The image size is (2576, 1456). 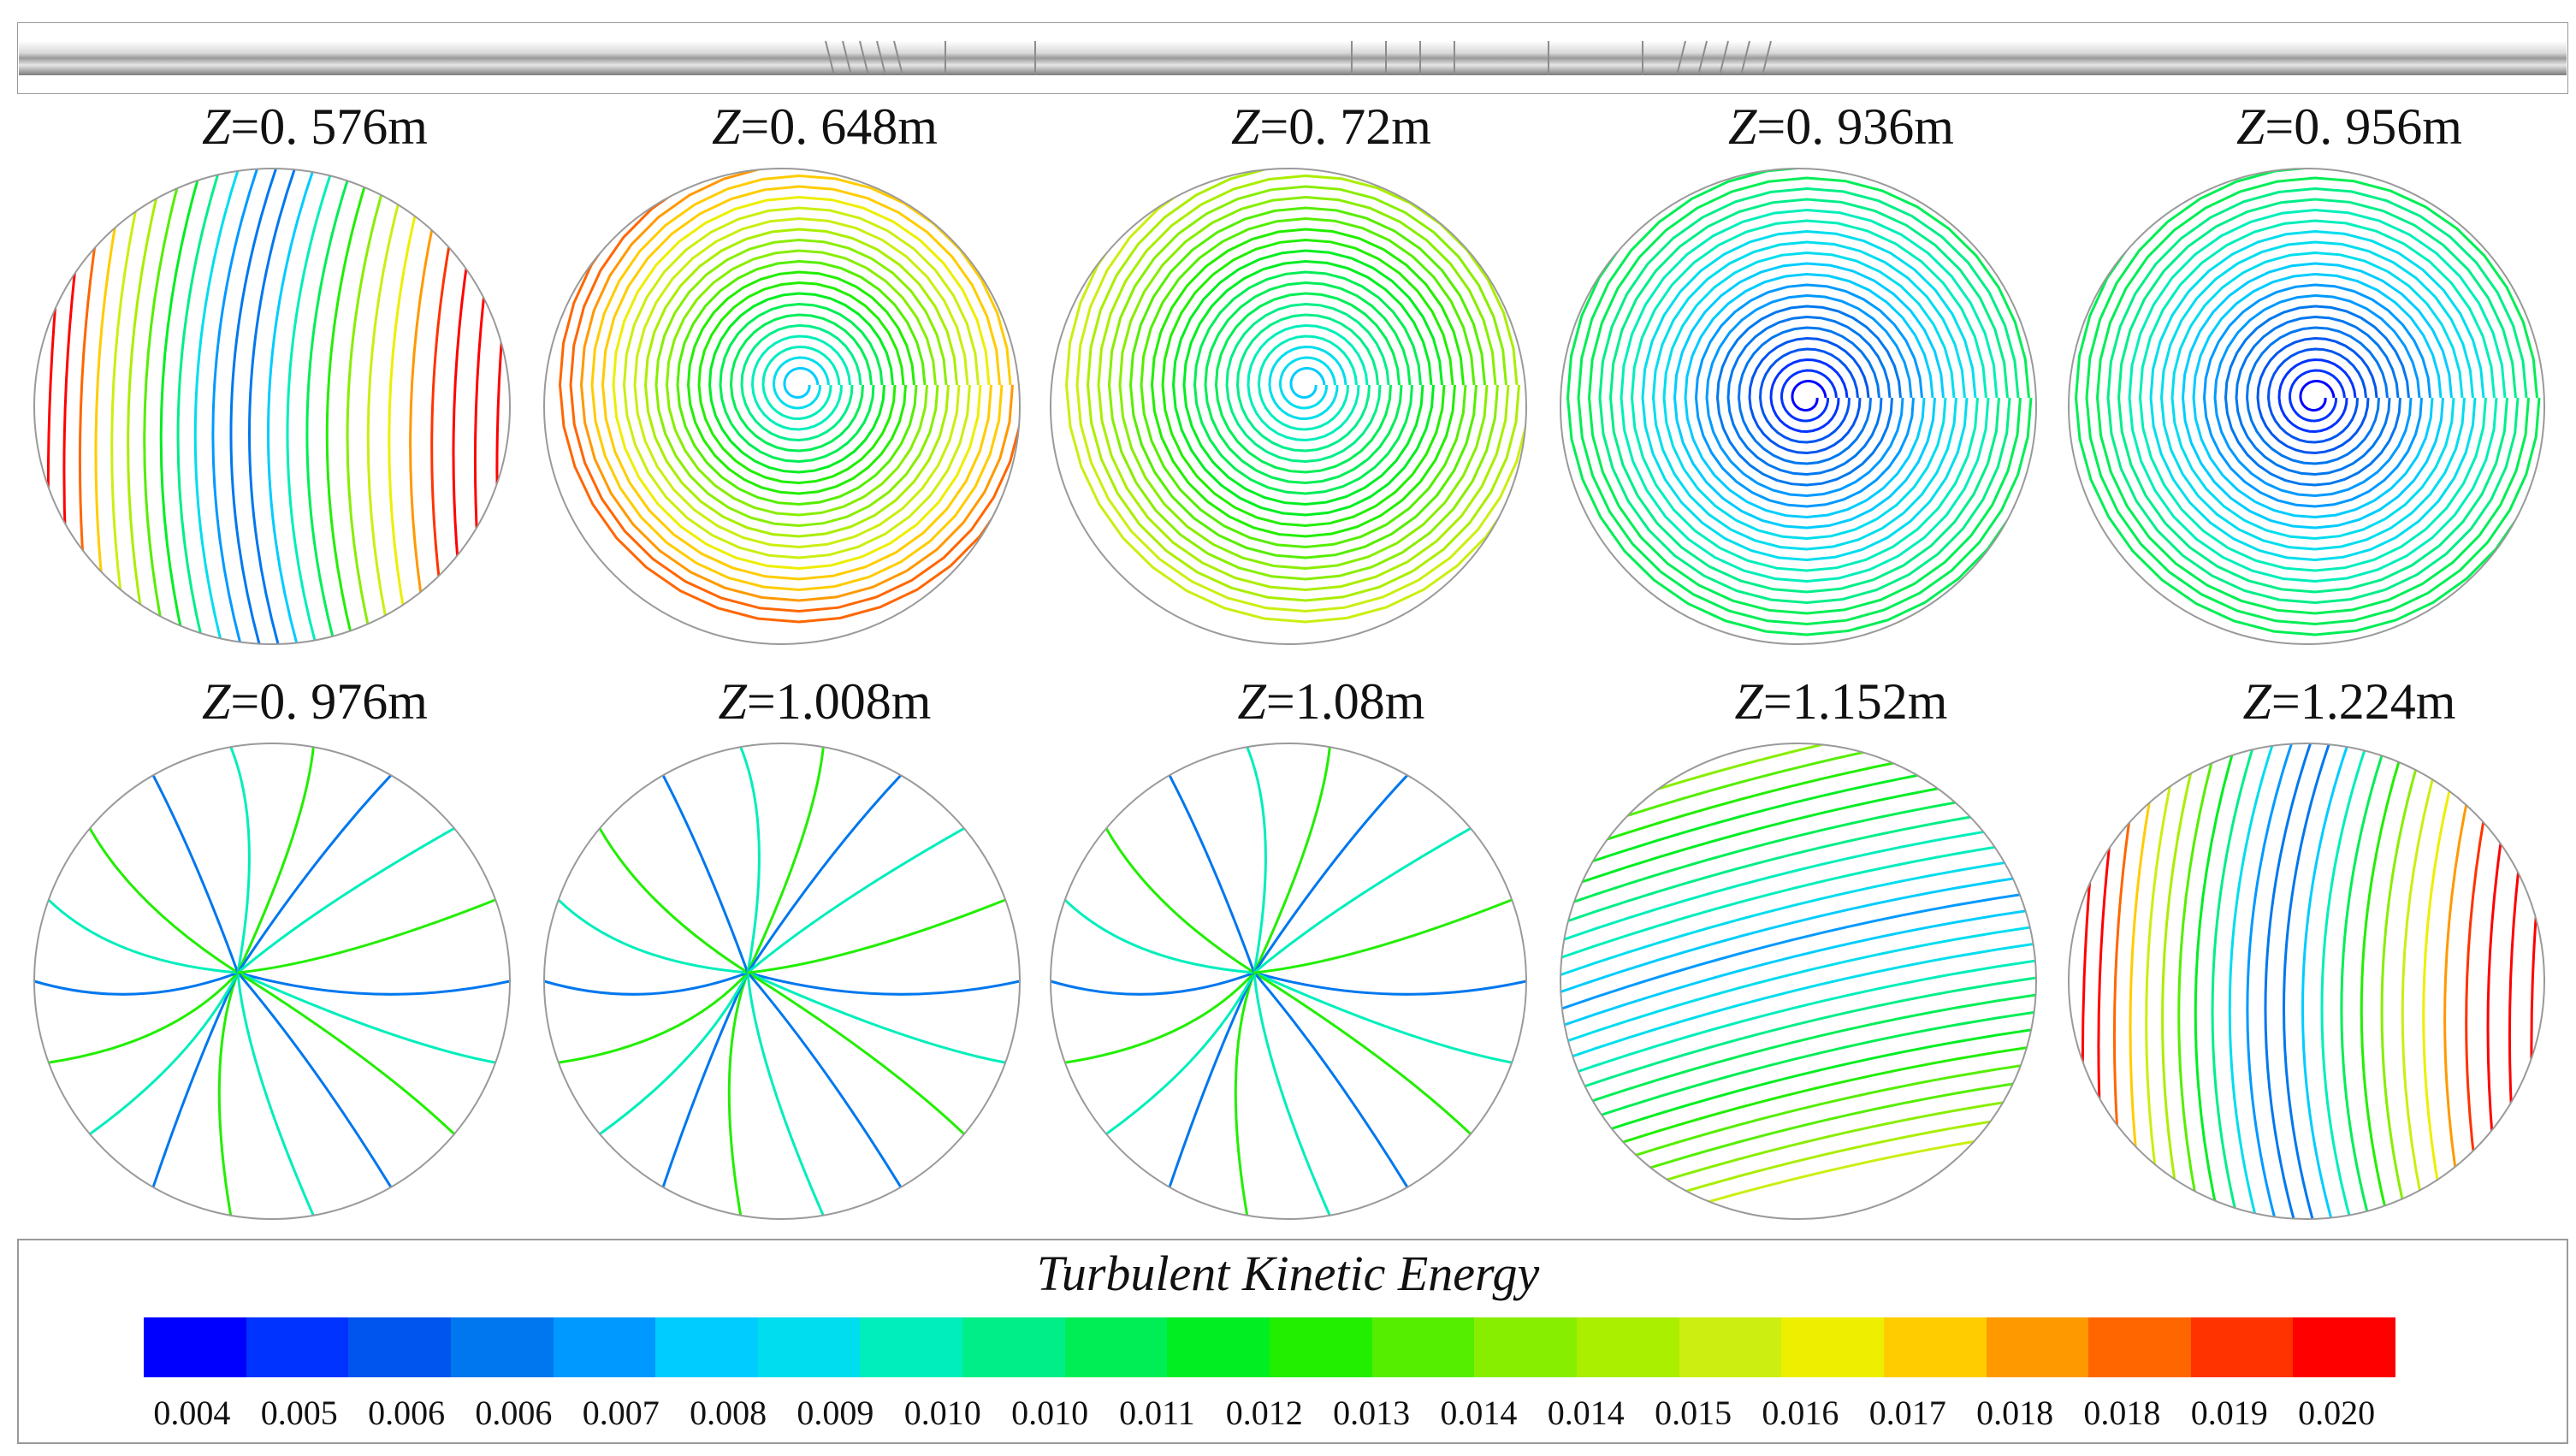 I want to click on panel-title: Z=0. 648m, so click(x=825, y=126).